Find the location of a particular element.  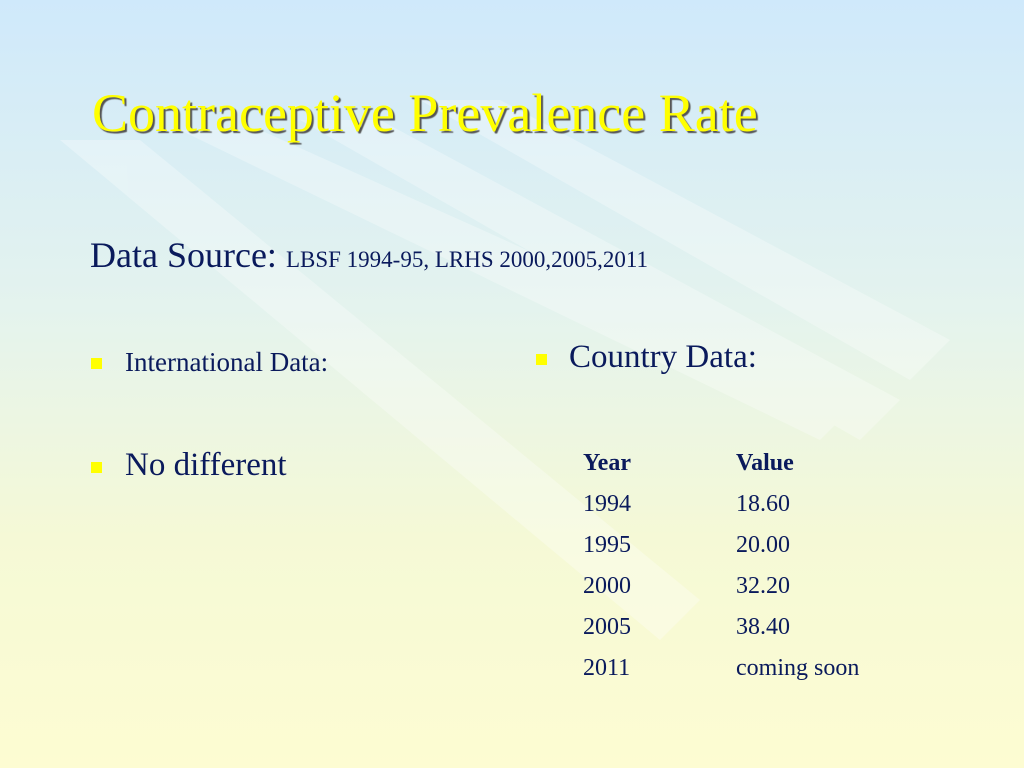

table-cell: coming soon is located at coordinates (798, 668).